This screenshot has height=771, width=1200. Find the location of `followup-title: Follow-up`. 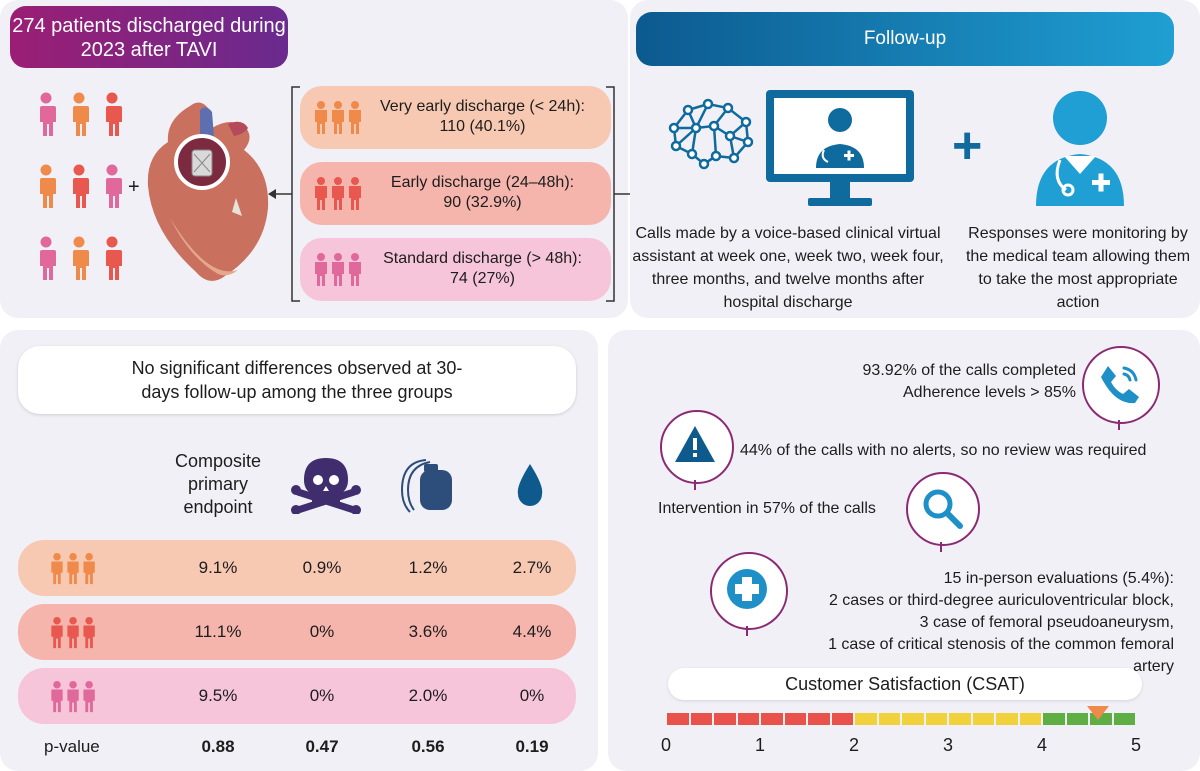

followup-title: Follow-up is located at coordinates (905, 39).